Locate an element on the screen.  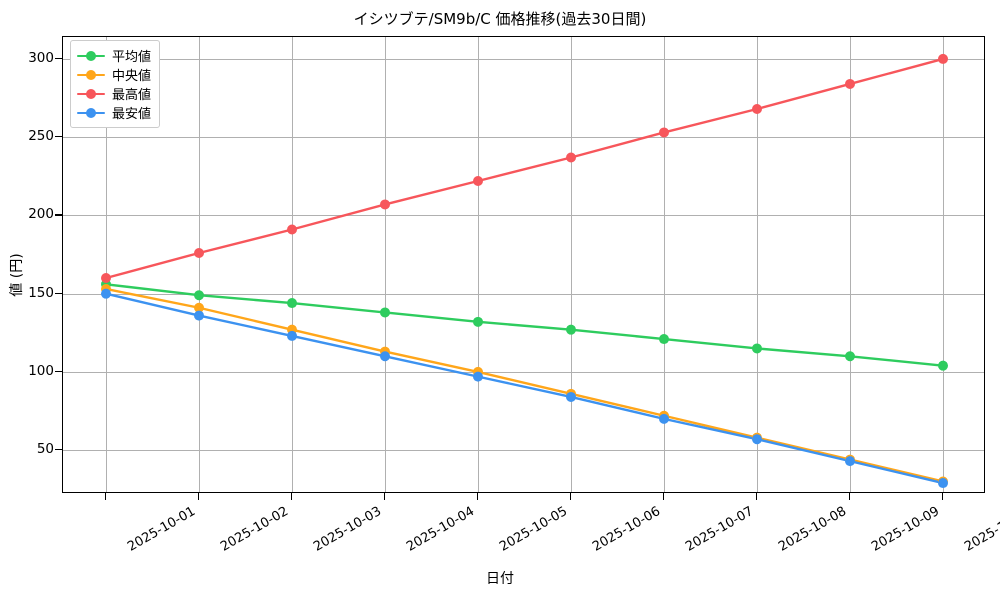
x-tick-label: 2025-10-08 is located at coordinates (813, 529).